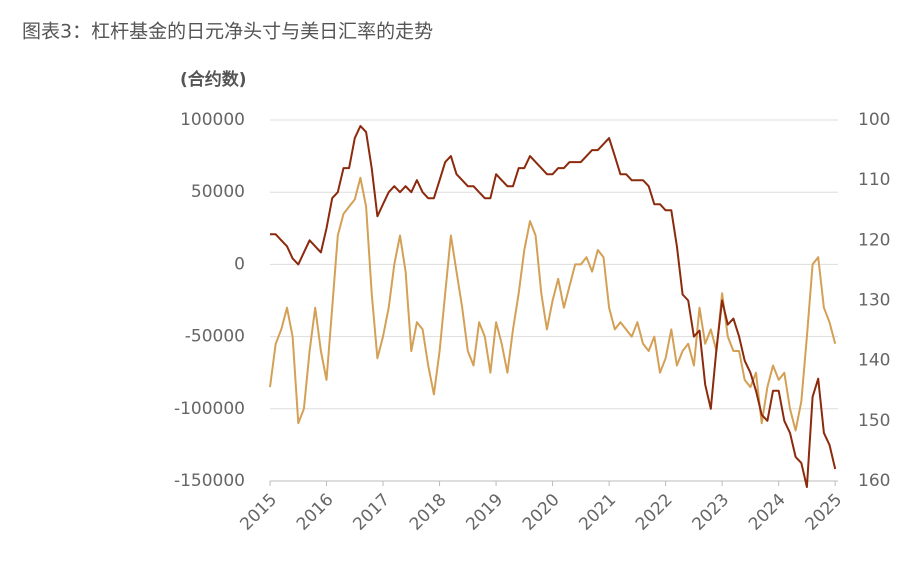 This screenshot has height=563, width=921. What do you see at coordinates (874, 421) in the screenshot?
I see `y2-tick-label: 150` at bounding box center [874, 421].